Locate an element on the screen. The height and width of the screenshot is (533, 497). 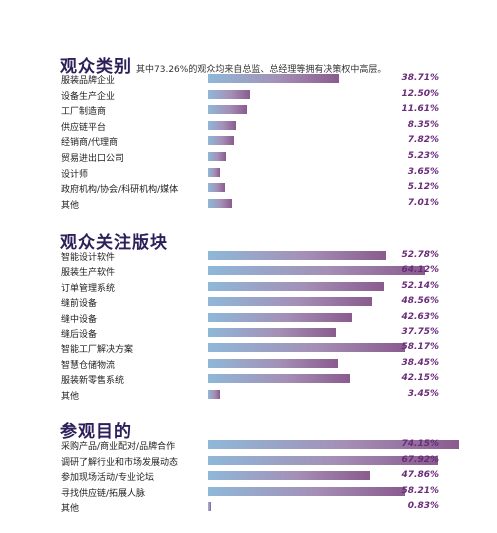
value-label: 0.83% is located at coordinates (423, 506).